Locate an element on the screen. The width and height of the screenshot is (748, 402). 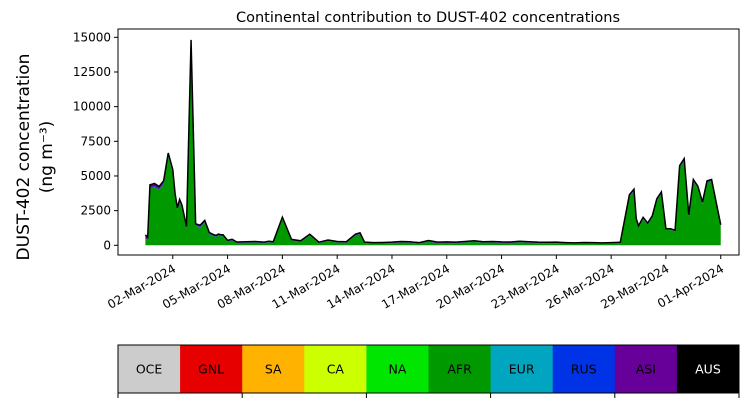
y-tick-label: 5000 is located at coordinates (95, 176).